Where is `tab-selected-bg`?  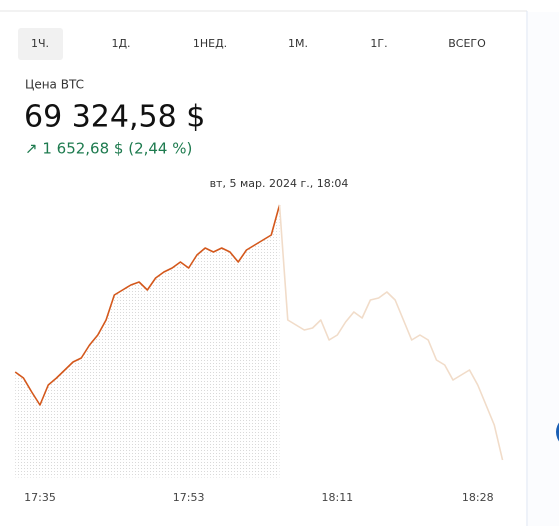 tab-selected-bg is located at coordinates (40, 44).